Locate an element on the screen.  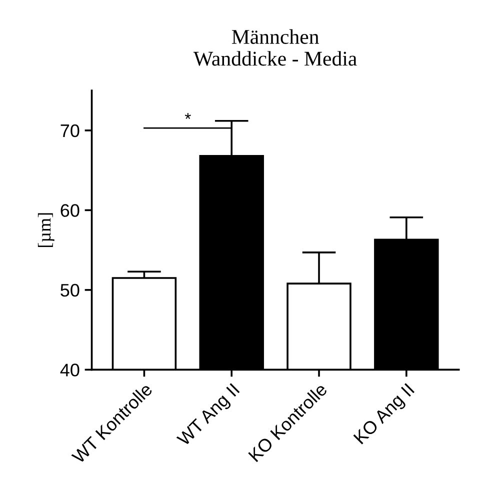
chart-title: Männchen Wanddicke - Media is located at coordinates (275, 47).